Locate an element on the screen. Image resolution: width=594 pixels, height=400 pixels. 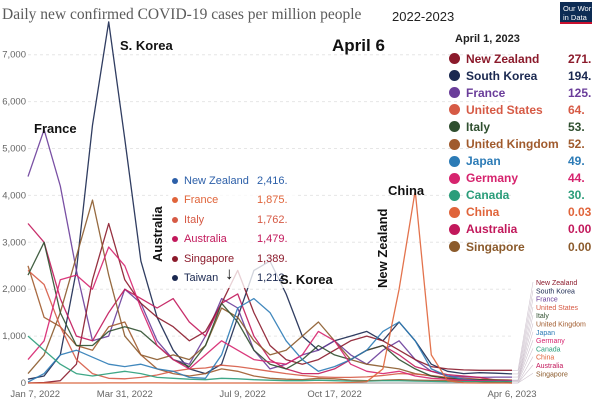
legend-label: Italy is located at coordinates (542, 316).